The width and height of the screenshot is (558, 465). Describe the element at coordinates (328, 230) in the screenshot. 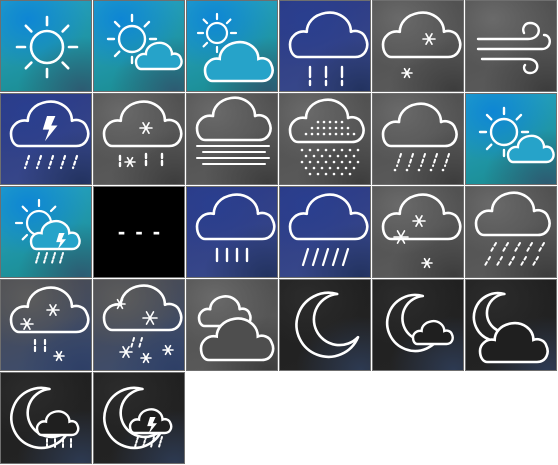

I see `heavy-rain-icon` at that location.